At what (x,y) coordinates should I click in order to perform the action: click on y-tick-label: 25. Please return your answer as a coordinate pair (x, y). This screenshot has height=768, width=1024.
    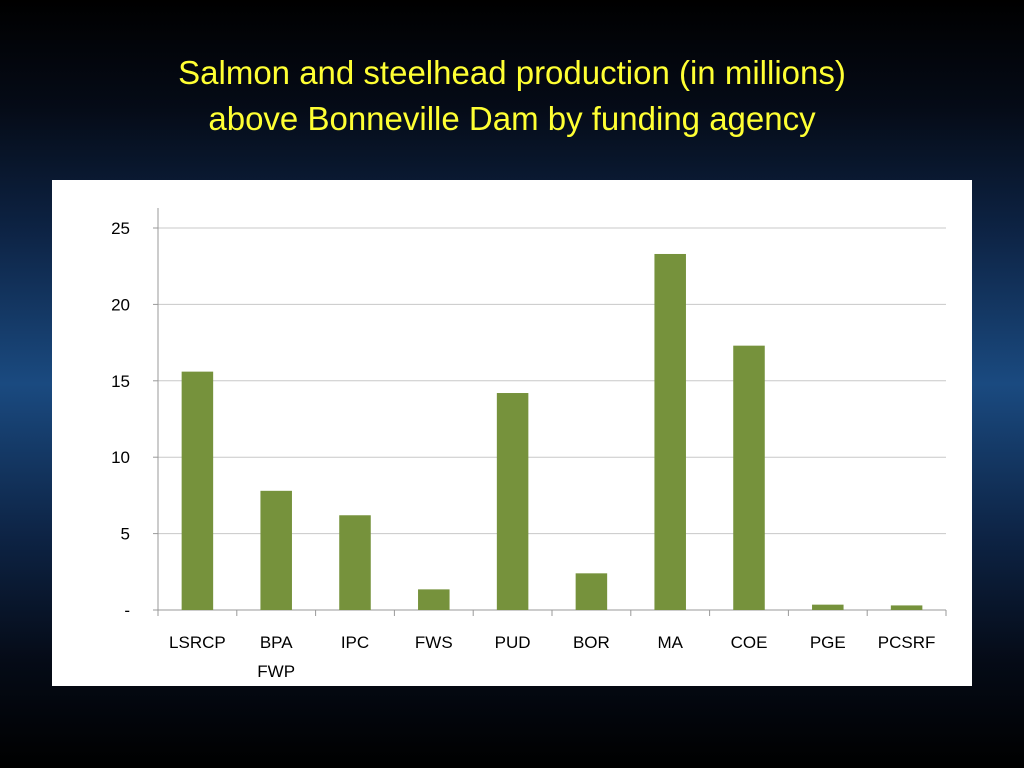
    Looking at the image, I should click on (120, 228).